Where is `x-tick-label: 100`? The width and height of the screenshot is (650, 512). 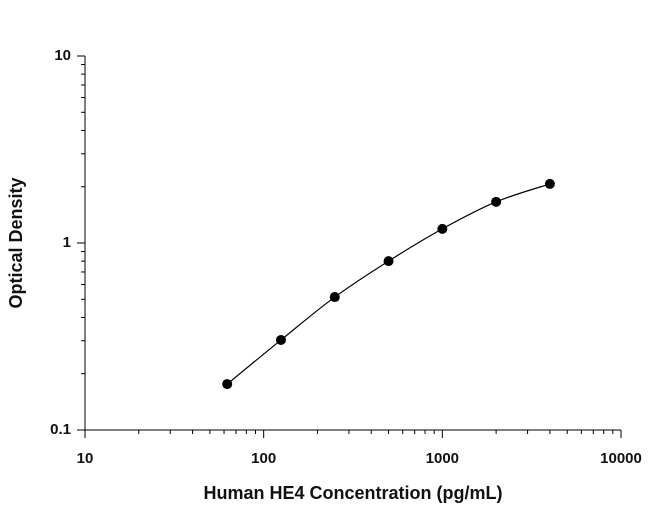
x-tick-label: 100 is located at coordinates (263, 458).